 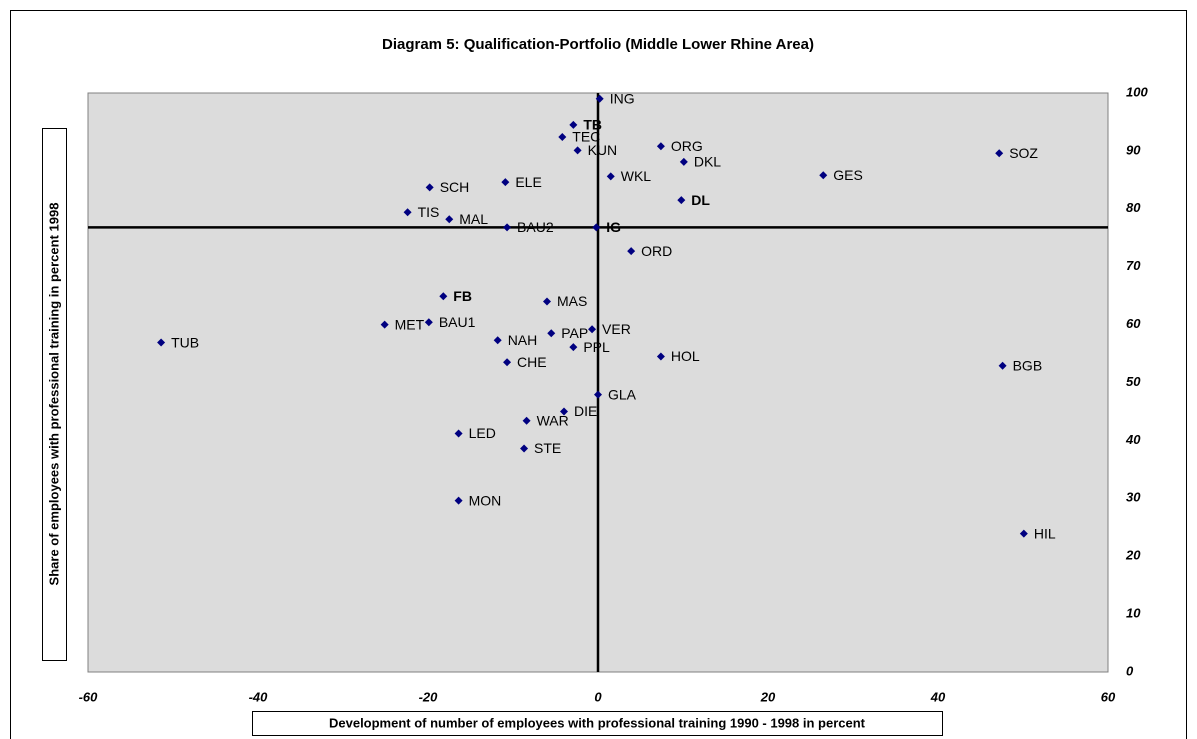 What do you see at coordinates (1133, 207) in the screenshot?
I see `y-tick-label: 80` at bounding box center [1133, 207].